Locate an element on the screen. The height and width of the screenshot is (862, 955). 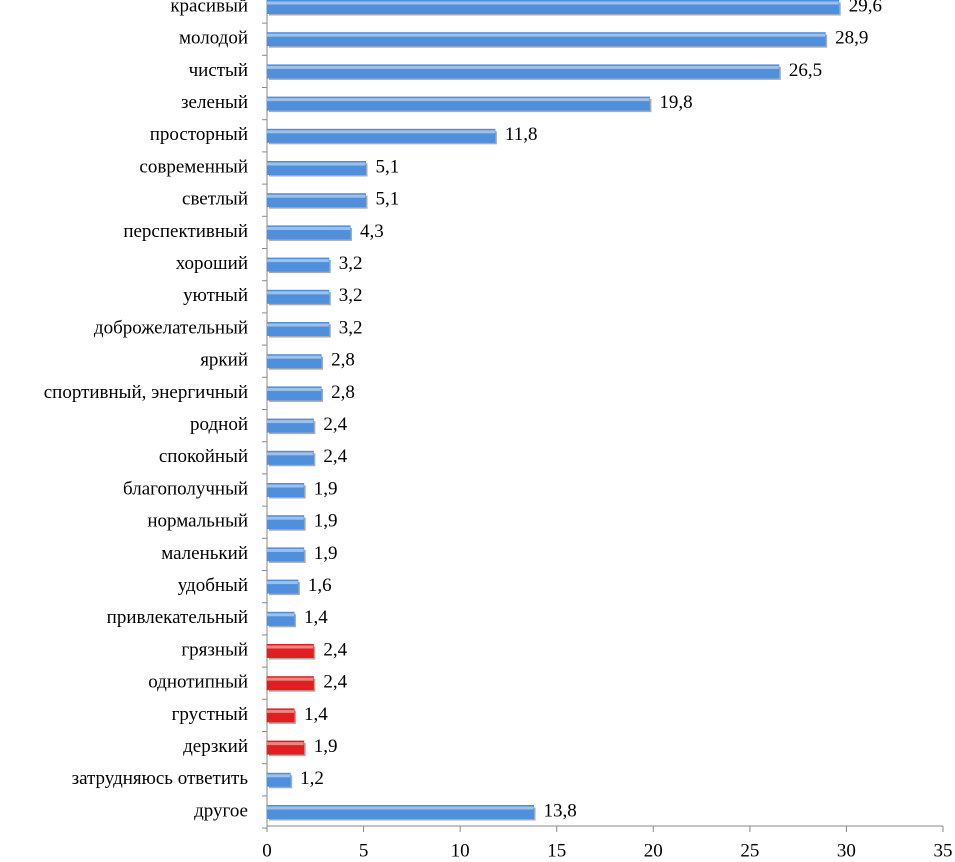
value-label: 5,1 is located at coordinates (388, 166).